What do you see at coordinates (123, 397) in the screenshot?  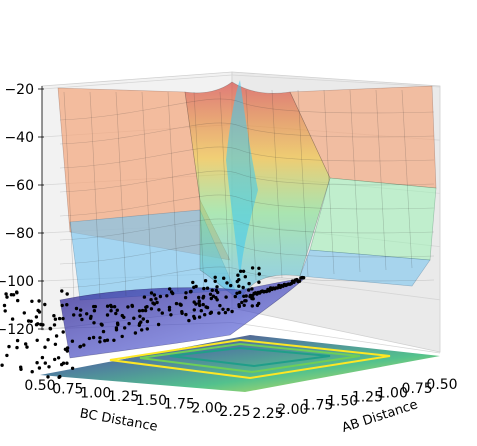 I see `y-tick-label: 1.25` at bounding box center [123, 397].